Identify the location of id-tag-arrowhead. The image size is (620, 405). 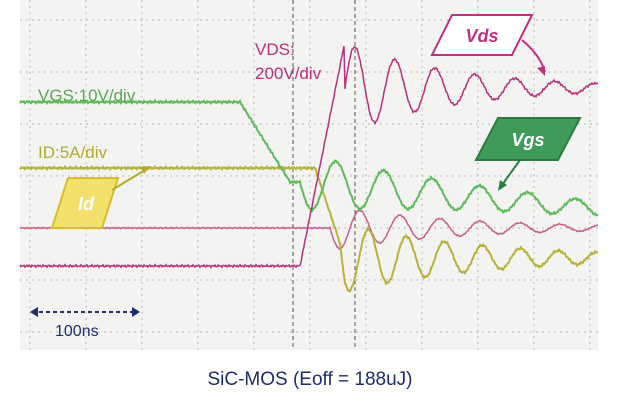
(145, 170).